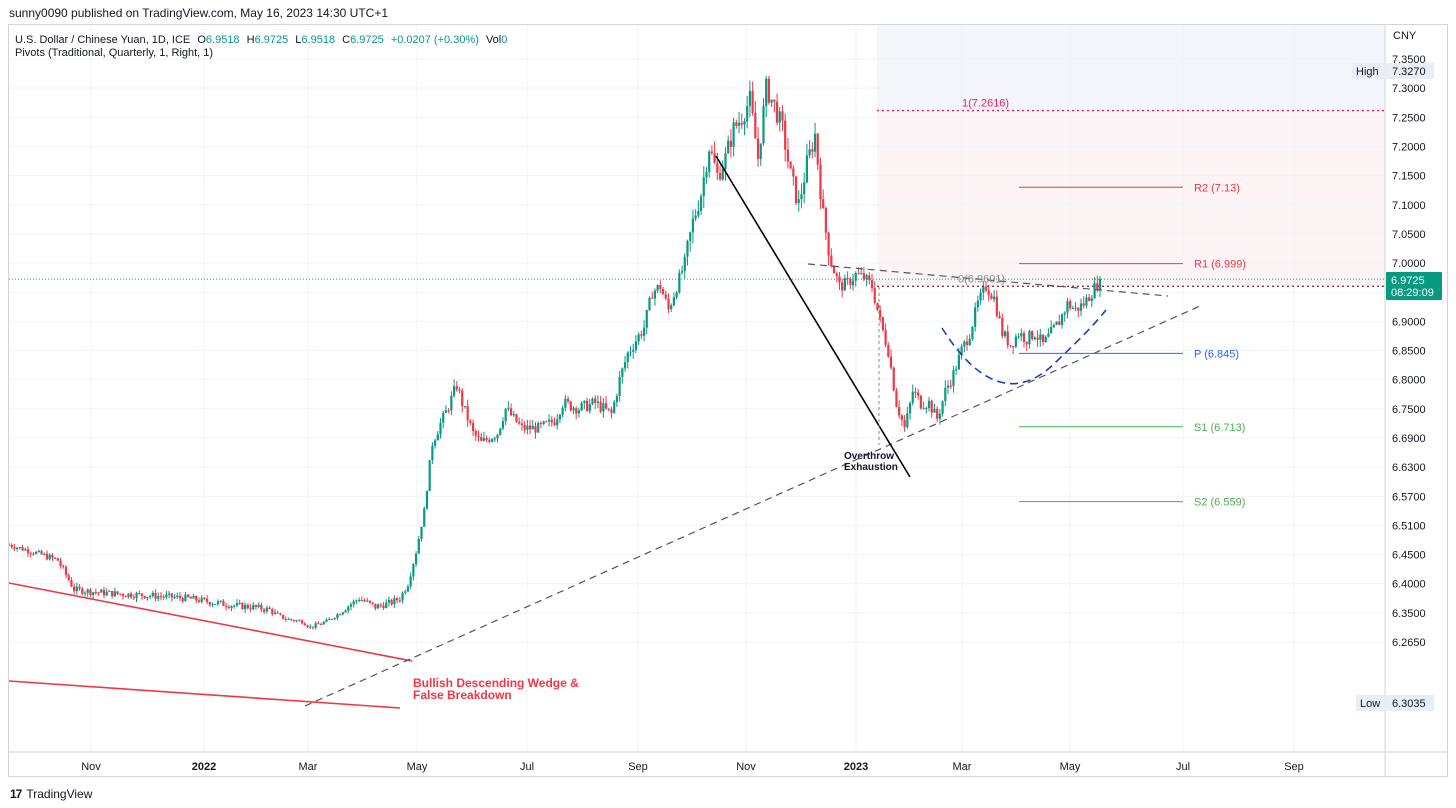 Image resolution: width=1456 pixels, height=808 pixels. Describe the element at coordinates (1409, 352) in the screenshot. I see `price-tick-label: 6.8500` at that location.